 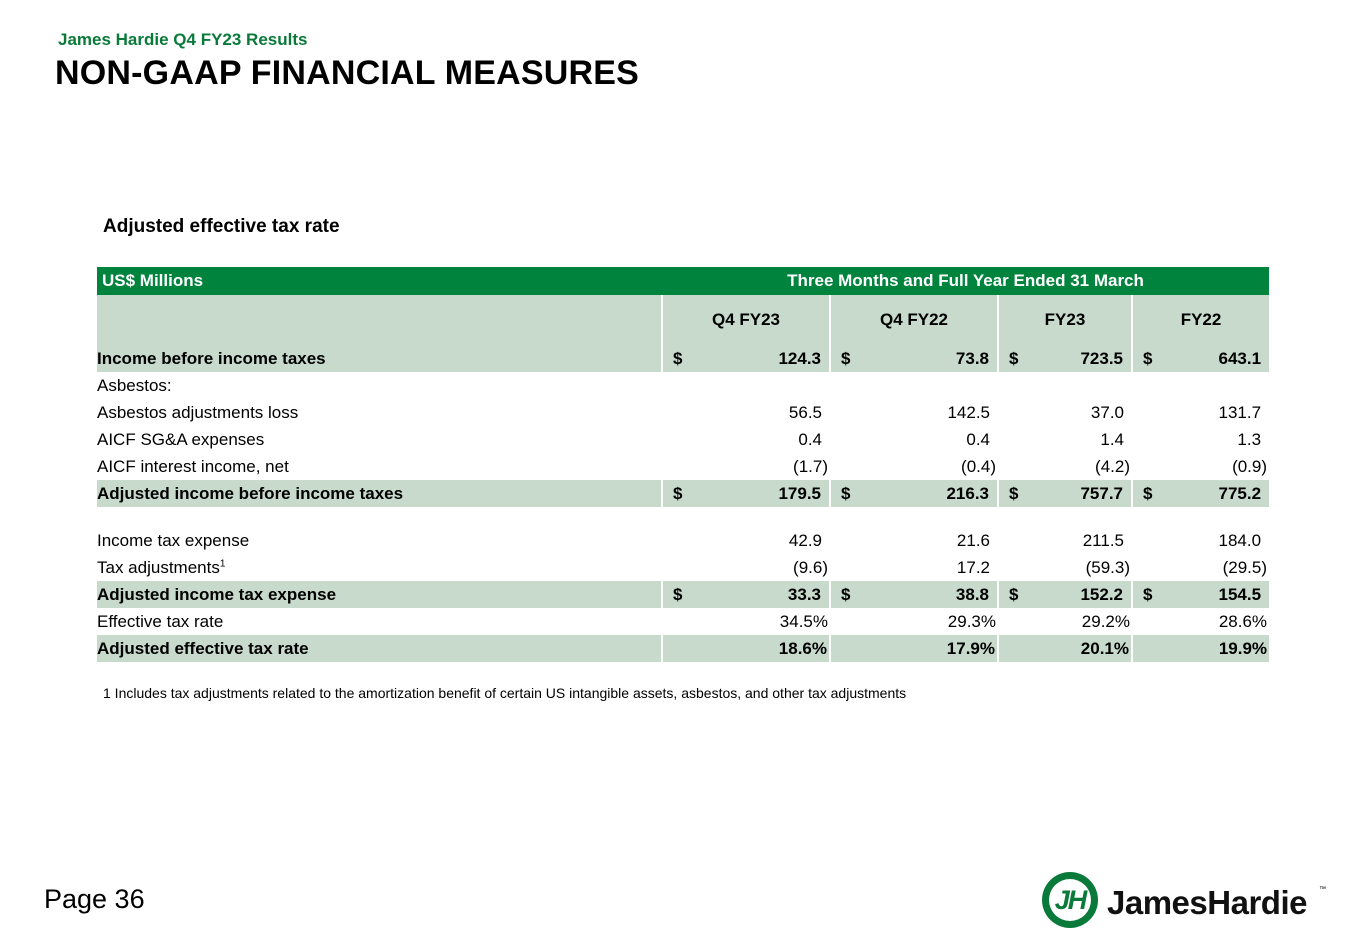 What do you see at coordinates (1322, 889) in the screenshot?
I see `trademark-symbol: ™` at bounding box center [1322, 889].